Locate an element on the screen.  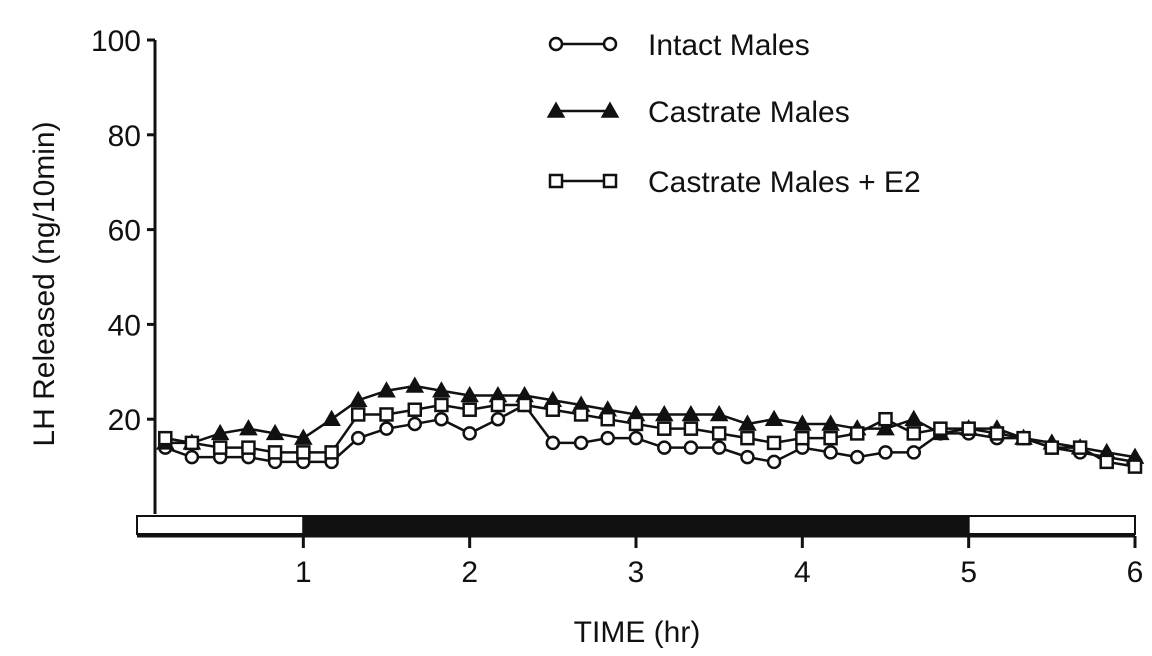
light-dark-bar is located at coordinates (636, 525).